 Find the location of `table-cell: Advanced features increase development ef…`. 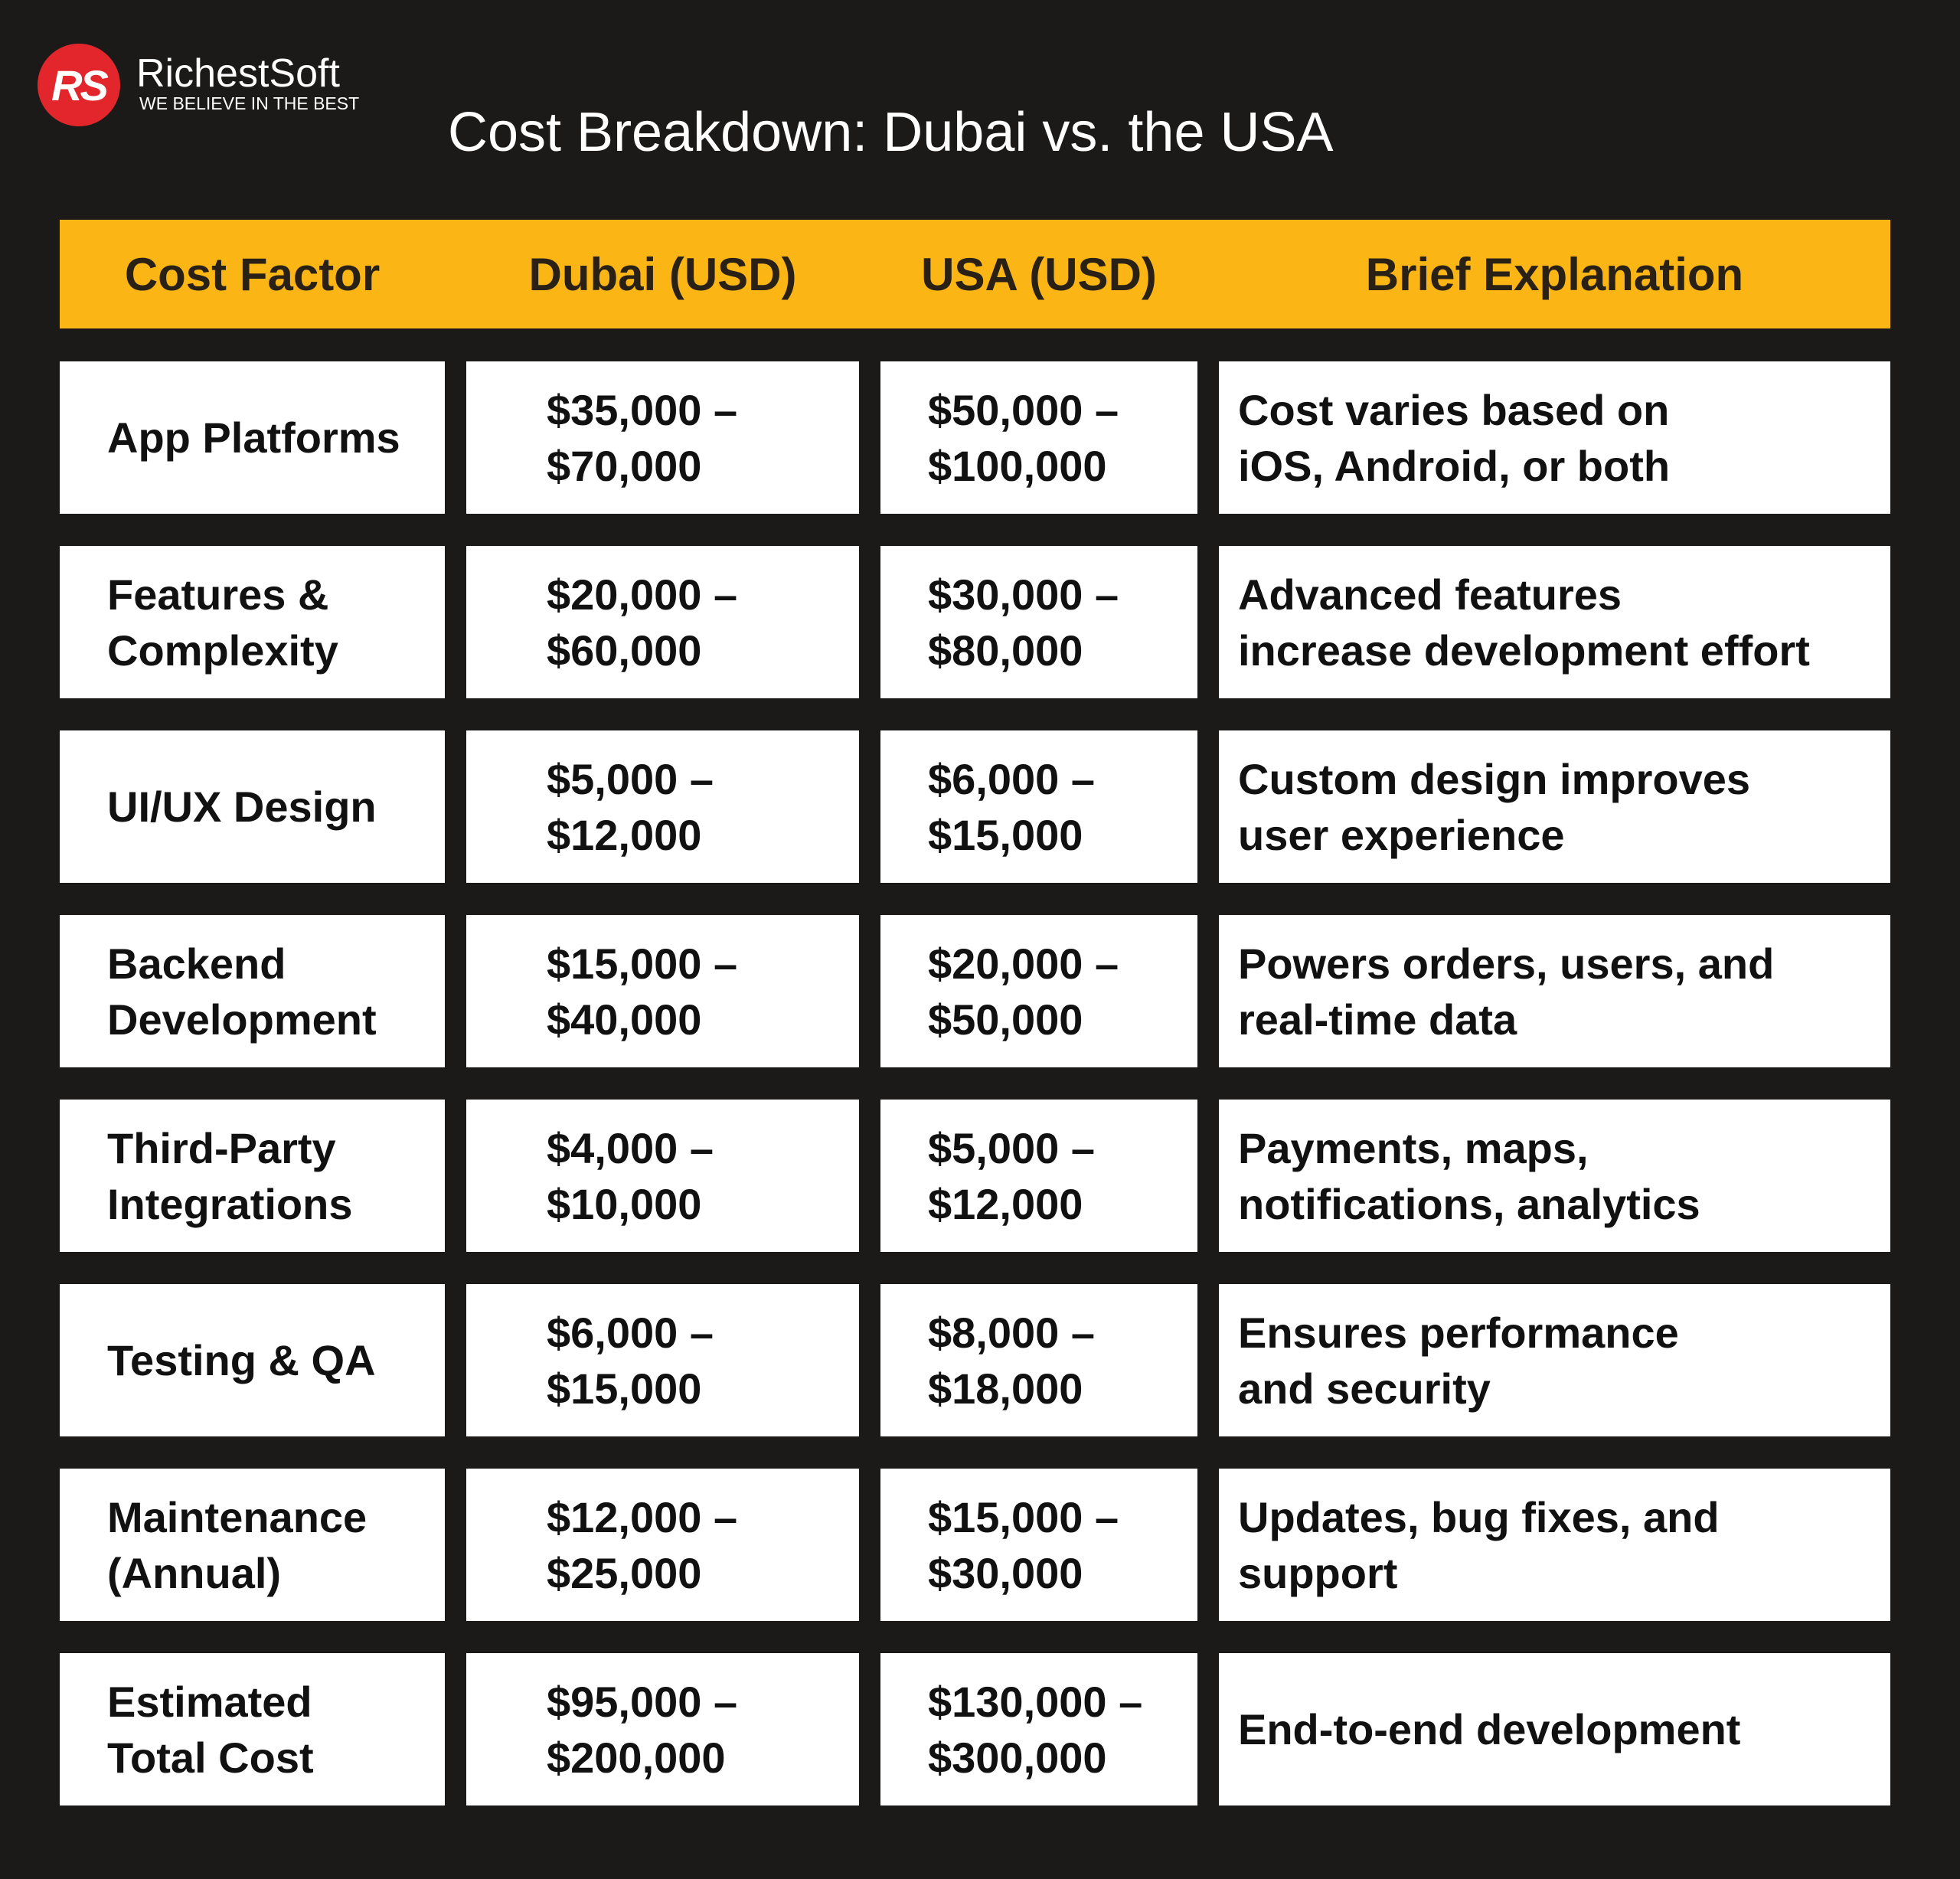

table-cell: Advanced features increase development ef… is located at coordinates (1554, 622).